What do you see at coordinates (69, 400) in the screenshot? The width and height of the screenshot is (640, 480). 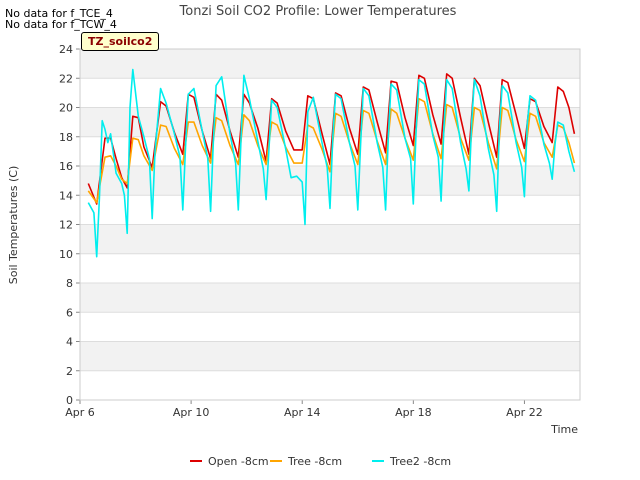 I see `y-tick-label: 0` at bounding box center [69, 400].